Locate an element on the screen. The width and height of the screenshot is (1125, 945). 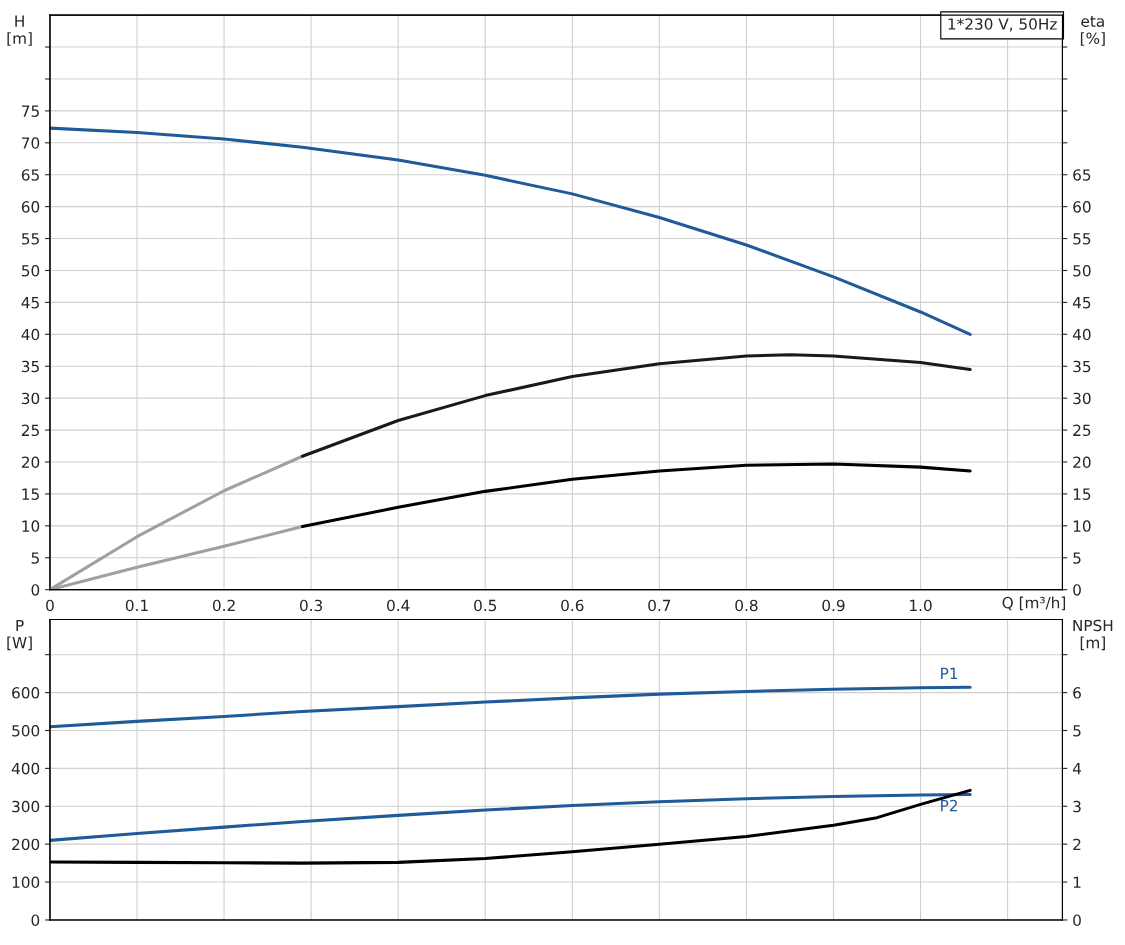
y2-tick-label: 10 is located at coordinates (1082, 526).